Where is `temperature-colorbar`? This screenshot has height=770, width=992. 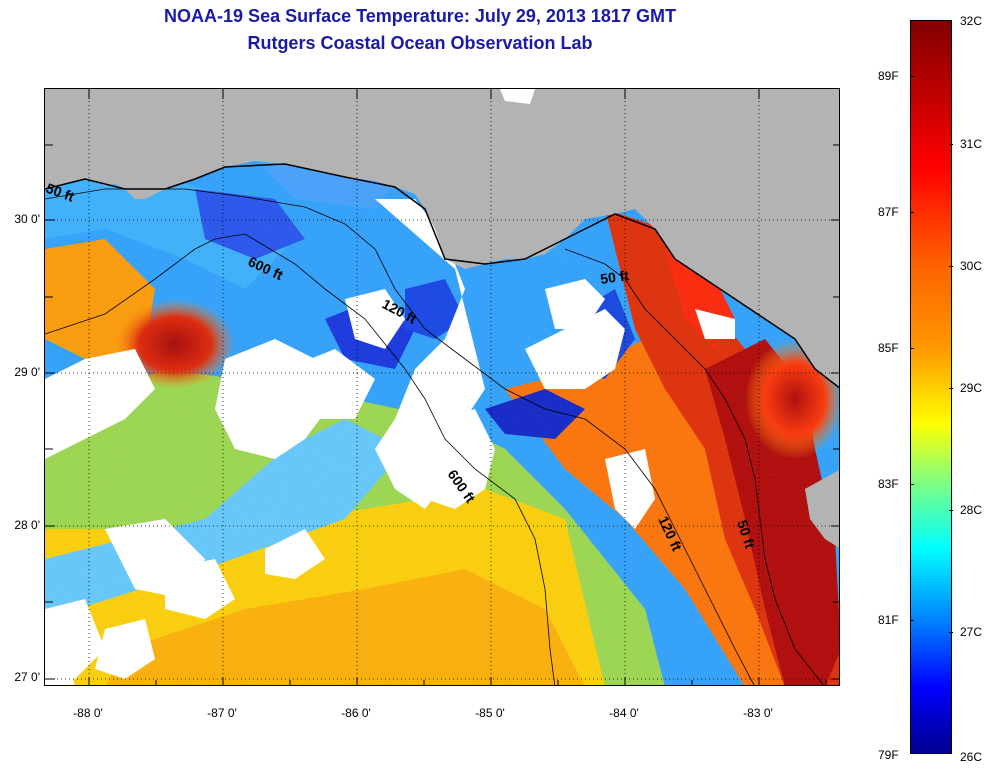 temperature-colorbar is located at coordinates (931, 387).